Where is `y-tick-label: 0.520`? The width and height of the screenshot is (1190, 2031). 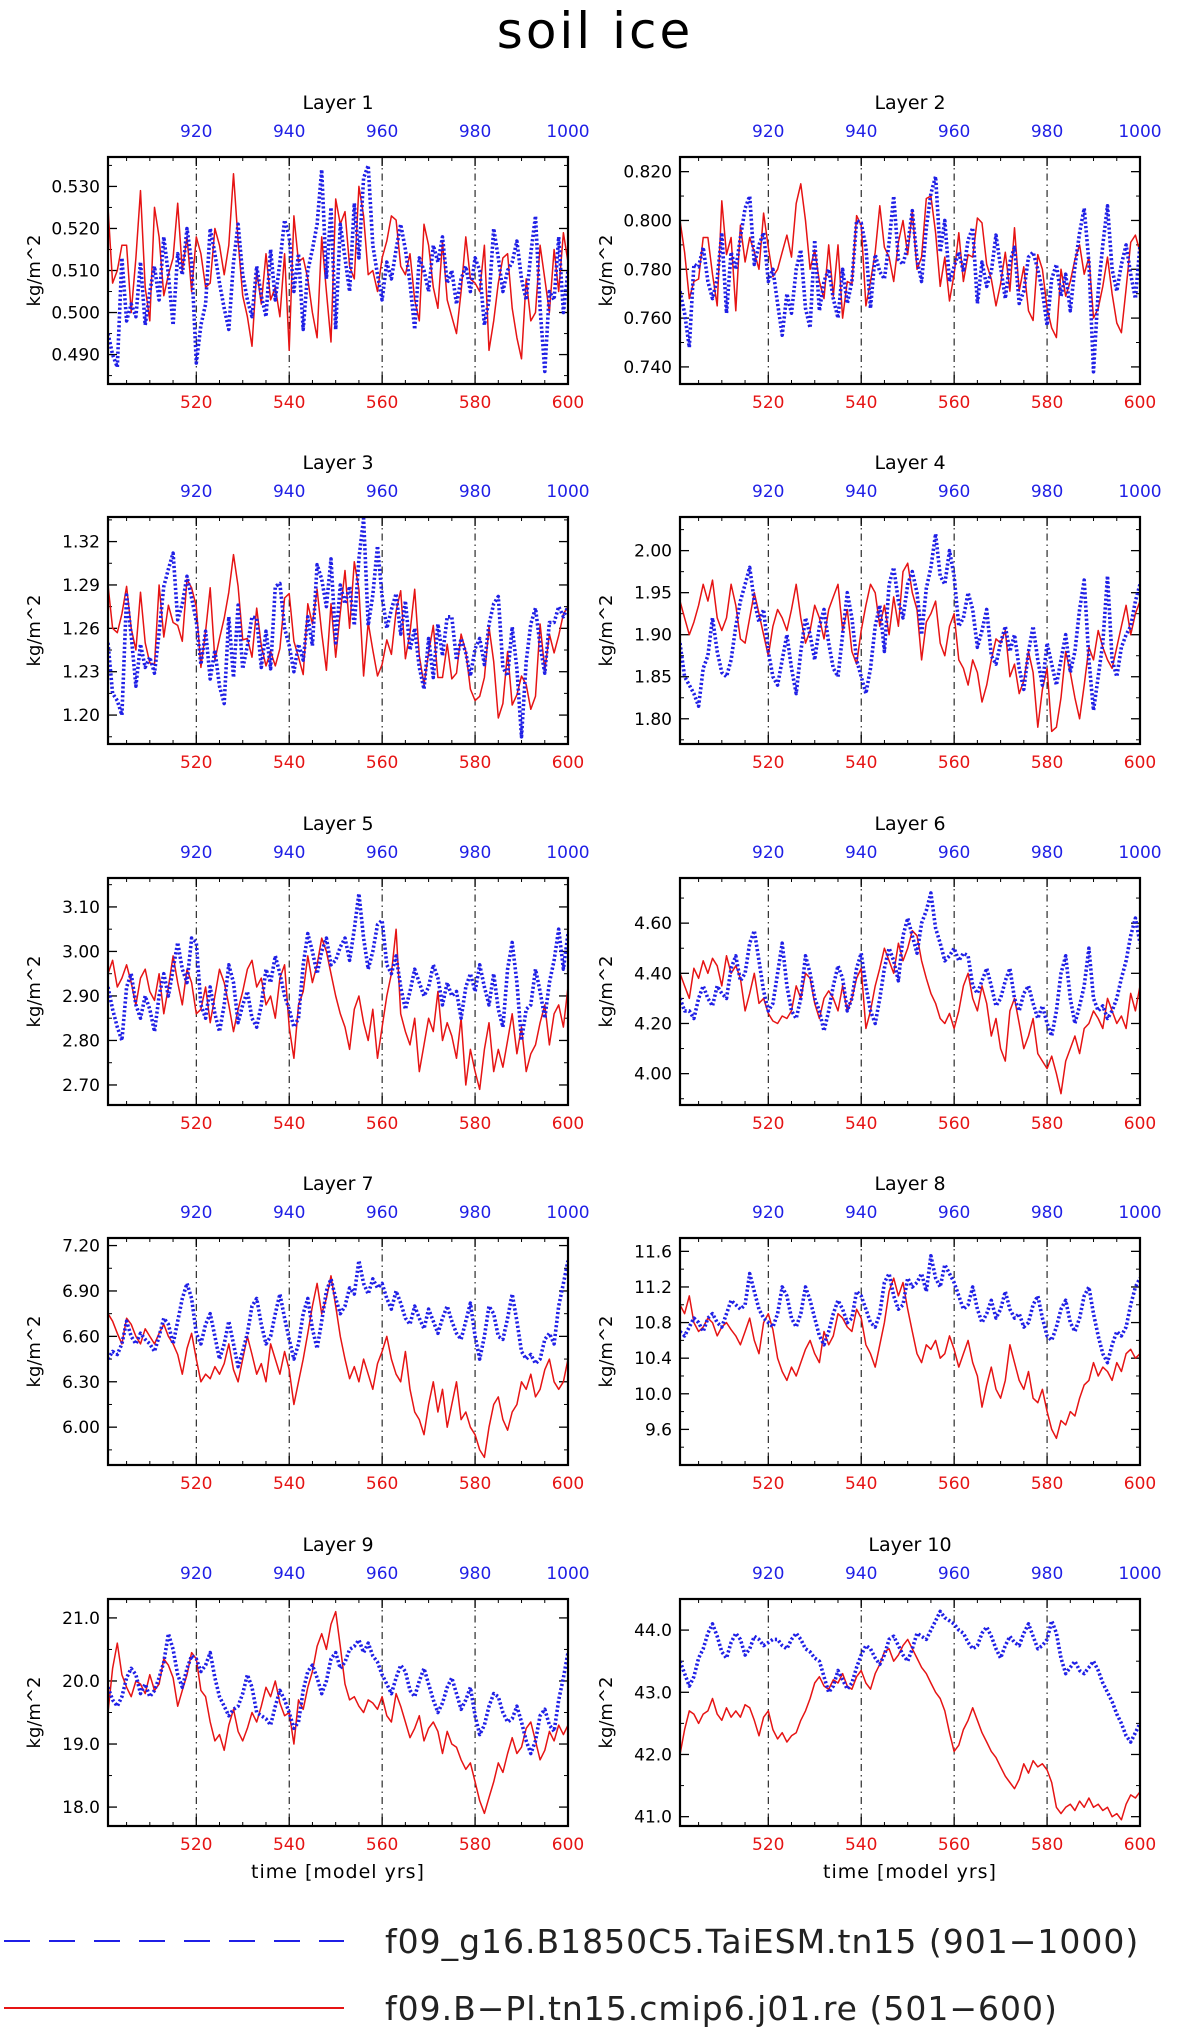
y-tick-label: 0.520 is located at coordinates (75, 229).